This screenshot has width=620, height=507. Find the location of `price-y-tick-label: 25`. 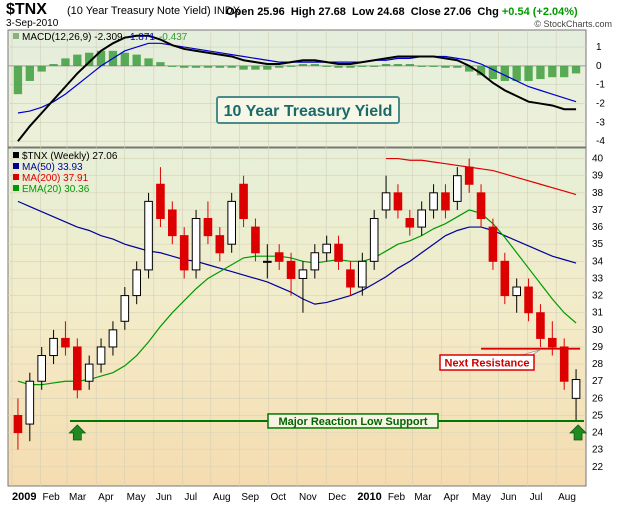

price-y-tick-label: 25 is located at coordinates (598, 415).